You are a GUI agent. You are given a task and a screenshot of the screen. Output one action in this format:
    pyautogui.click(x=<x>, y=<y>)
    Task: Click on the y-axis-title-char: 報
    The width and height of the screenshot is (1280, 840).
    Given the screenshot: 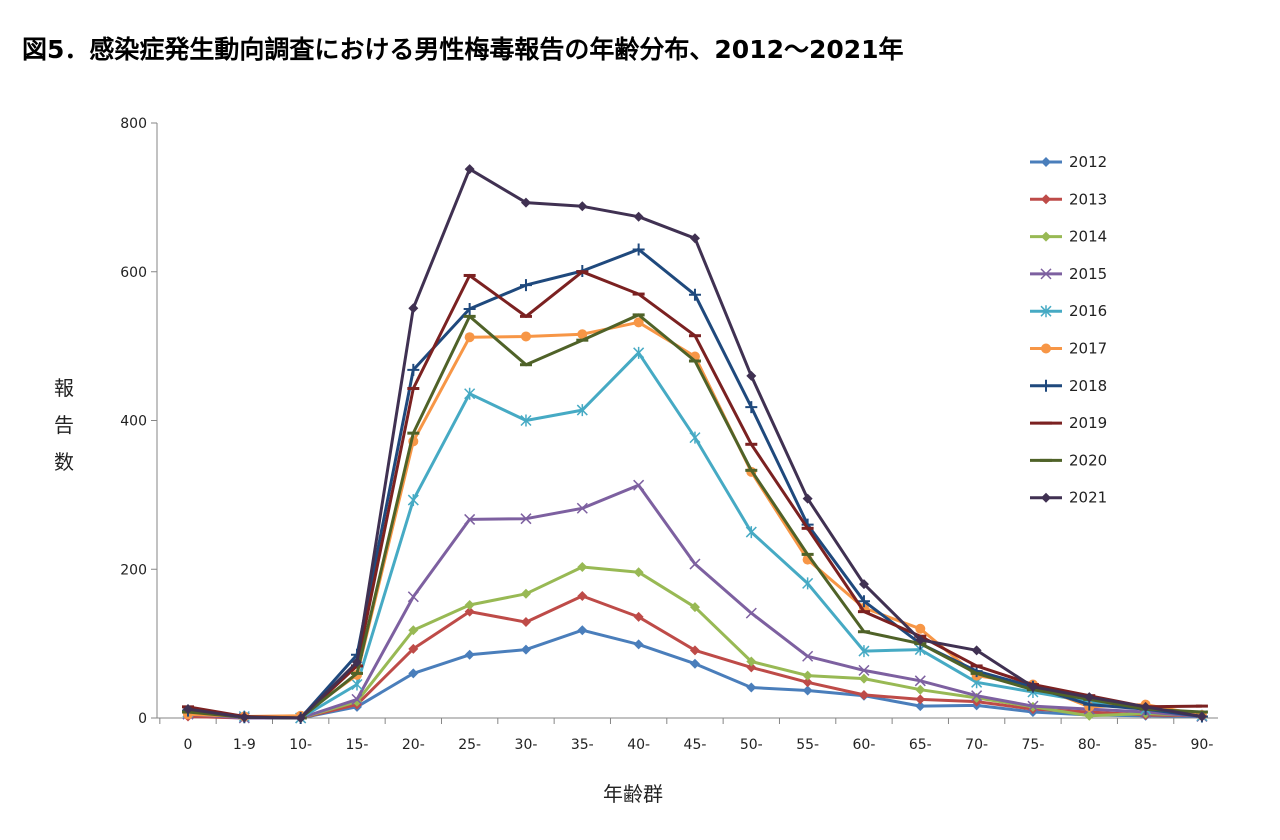 What is the action you would take?
    pyautogui.click(x=64, y=388)
    